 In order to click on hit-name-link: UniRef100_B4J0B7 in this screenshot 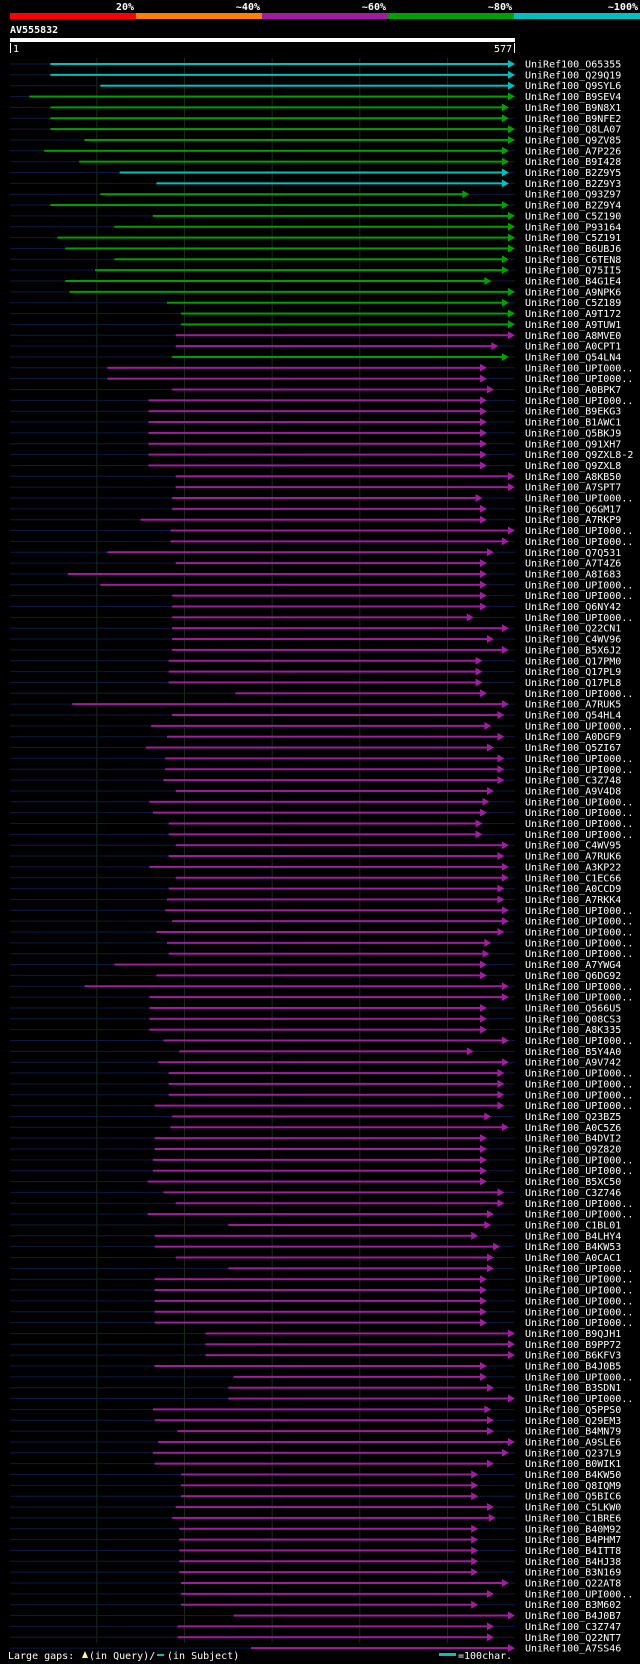, I will do `click(573, 1616)`.